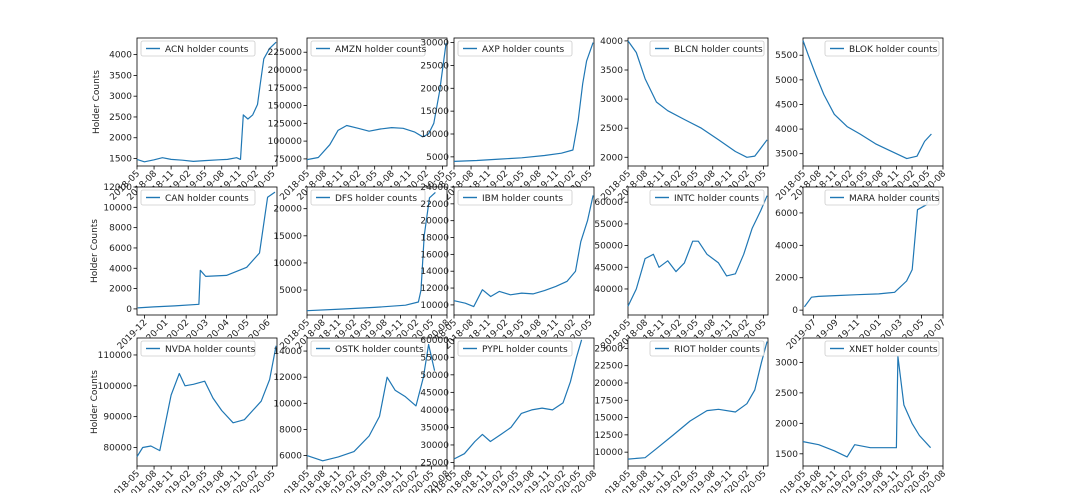 The height and width of the screenshot is (493, 1080). Describe the element at coordinates (718, 50) in the screenshot. I see `legend-label: BLCN holder counts` at that location.